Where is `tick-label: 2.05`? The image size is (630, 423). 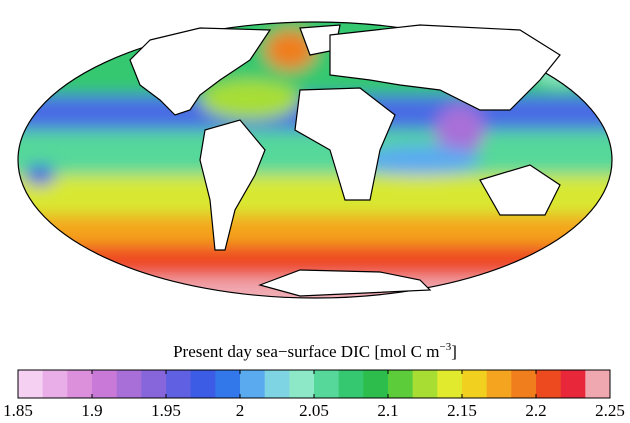
tick-label: 2.05 is located at coordinates (314, 410).